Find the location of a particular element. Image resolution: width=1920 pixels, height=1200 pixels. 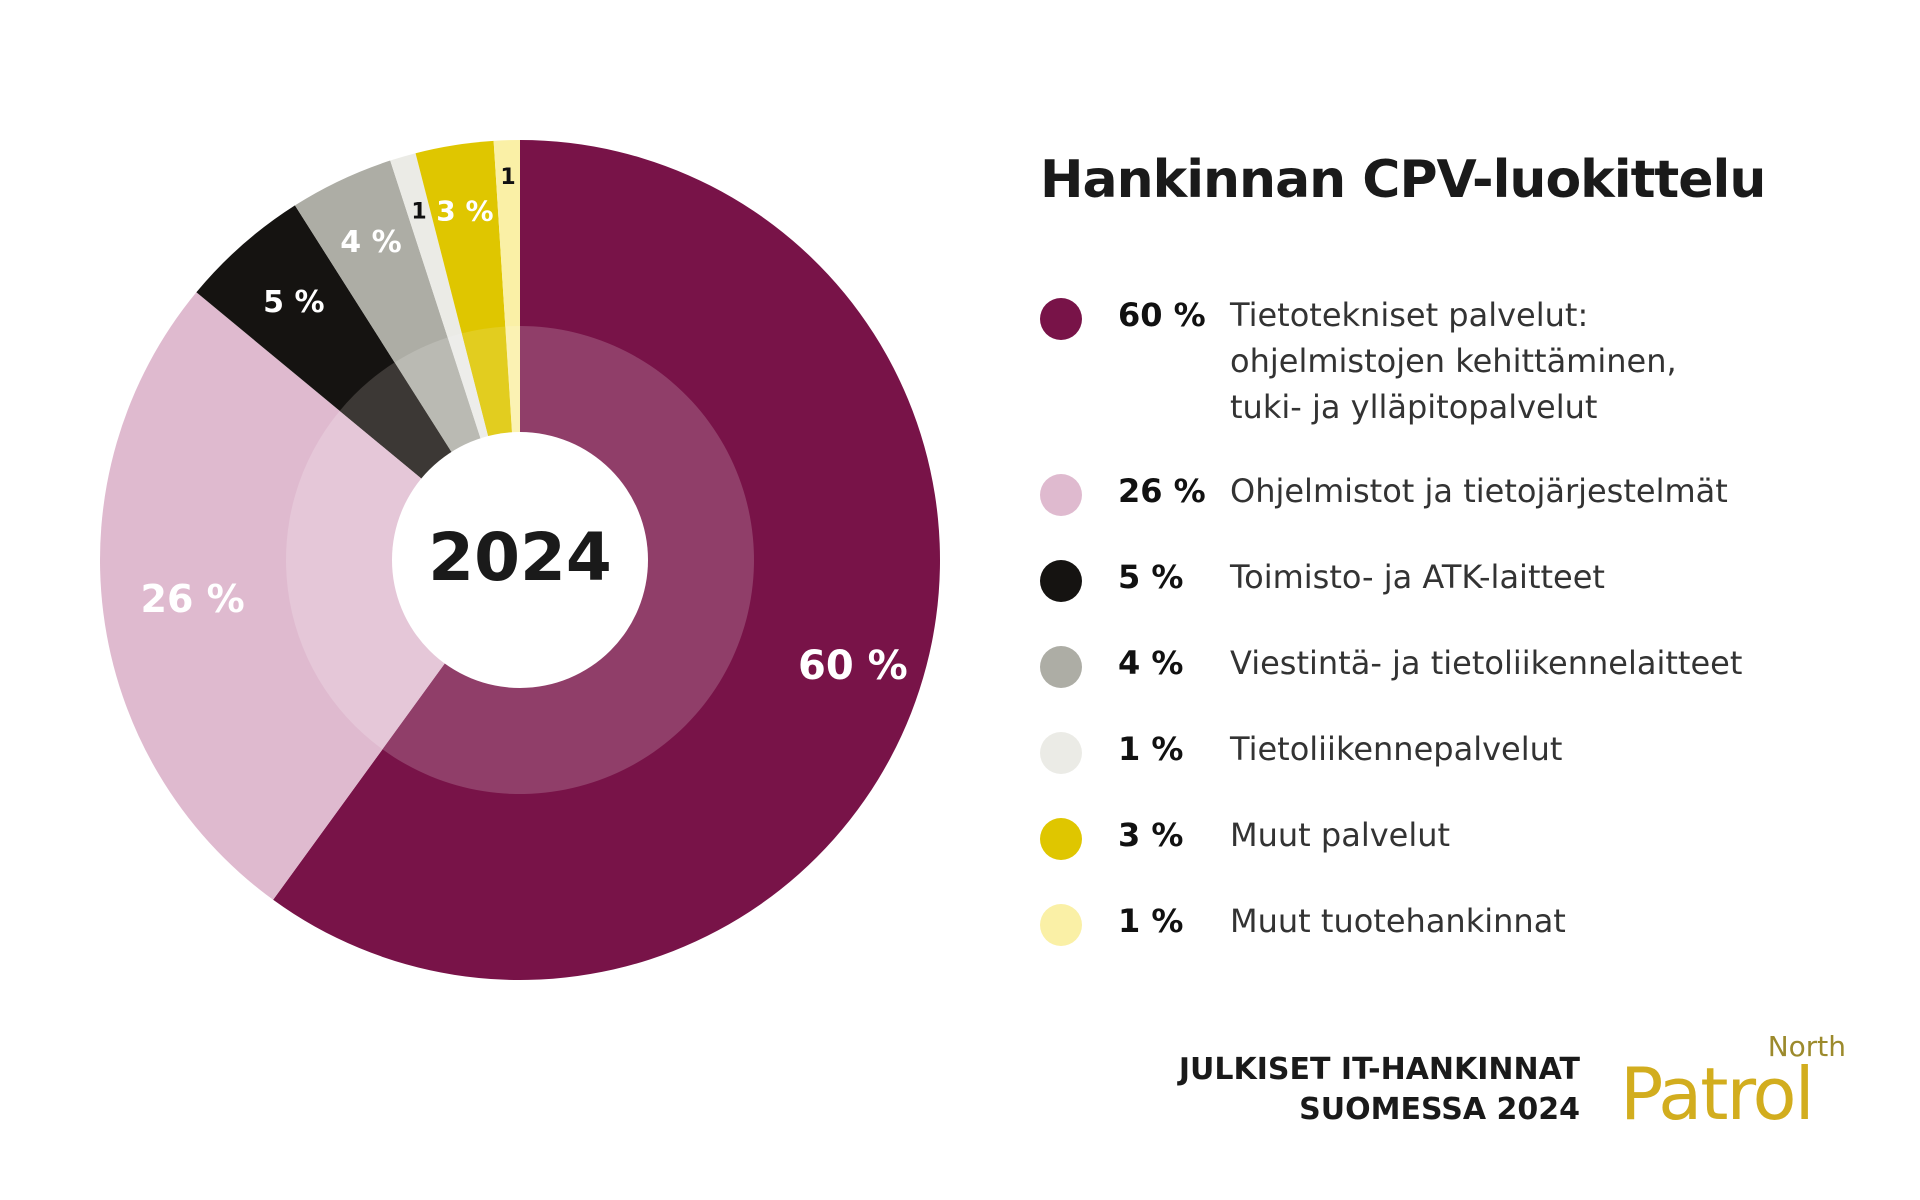

slice-data-label: 5 % is located at coordinates (293, 302).